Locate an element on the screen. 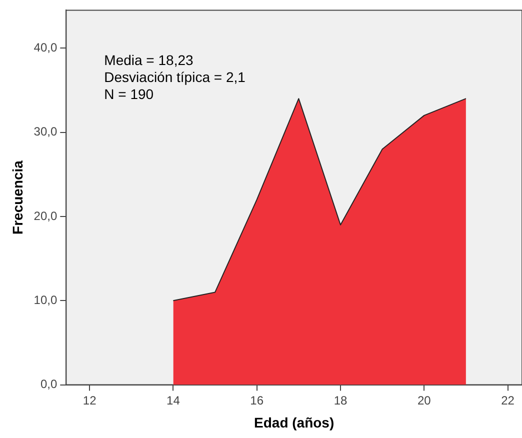 The height and width of the screenshot is (438, 522). x-tick-label: 18 is located at coordinates (341, 400).